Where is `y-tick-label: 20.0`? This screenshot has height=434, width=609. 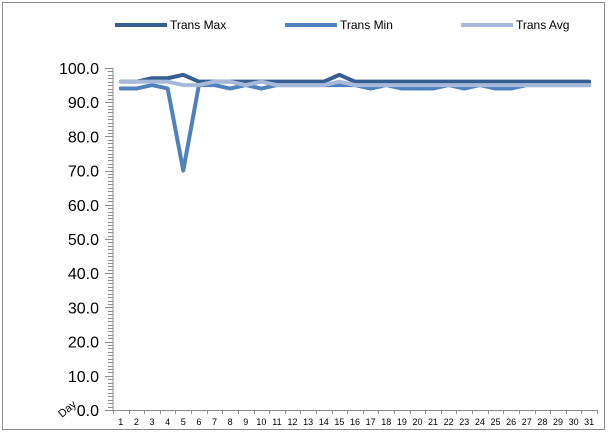 y-tick-label: 20.0 is located at coordinates (83, 343).